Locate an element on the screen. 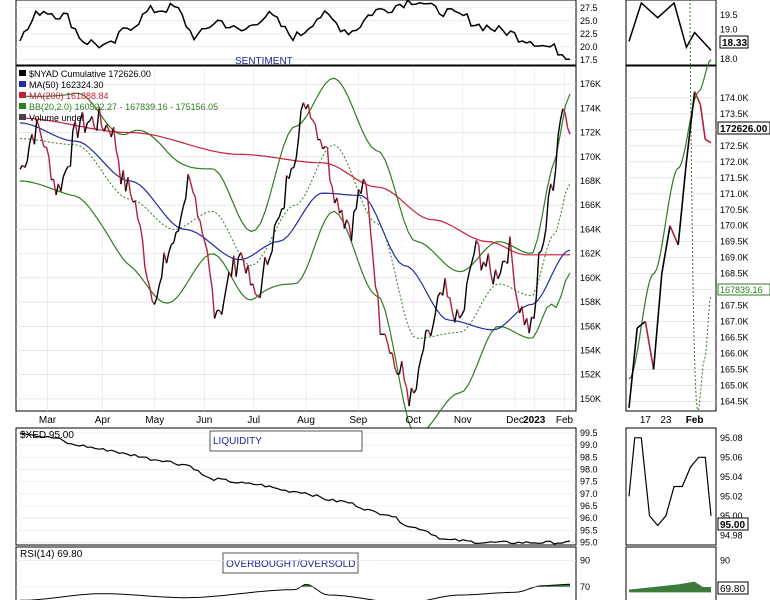 The width and height of the screenshot is (770, 600). main-x-label: Oct is located at coordinates (413, 420).